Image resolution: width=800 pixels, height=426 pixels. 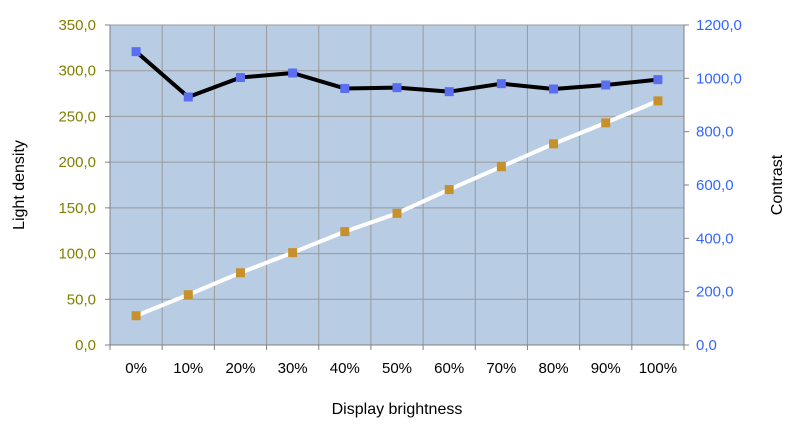 I want to click on y-tick-label-left: 300,0, so click(x=77, y=71).